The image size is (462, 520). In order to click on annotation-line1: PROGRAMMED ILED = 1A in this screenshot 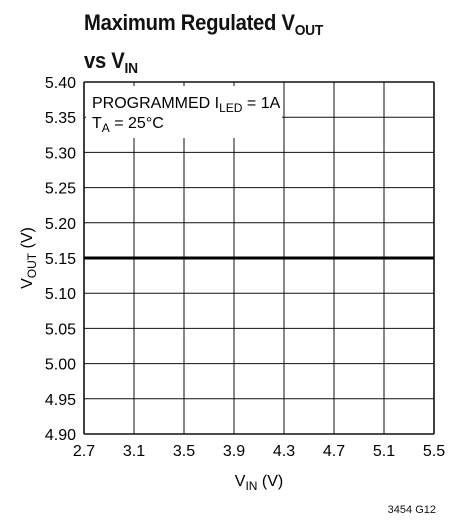, I will do `click(186, 105)`.